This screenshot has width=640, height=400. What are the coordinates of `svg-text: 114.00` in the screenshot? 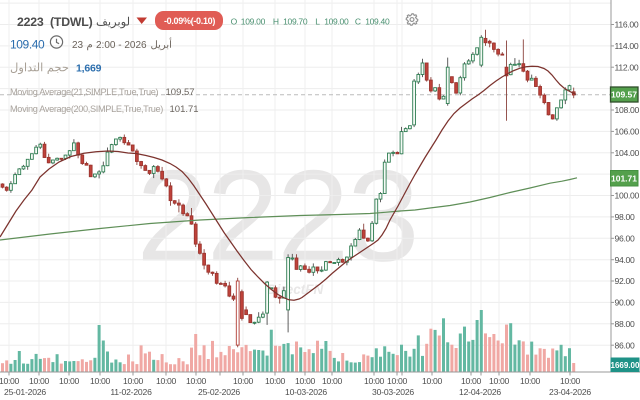 It's located at (627, 46).